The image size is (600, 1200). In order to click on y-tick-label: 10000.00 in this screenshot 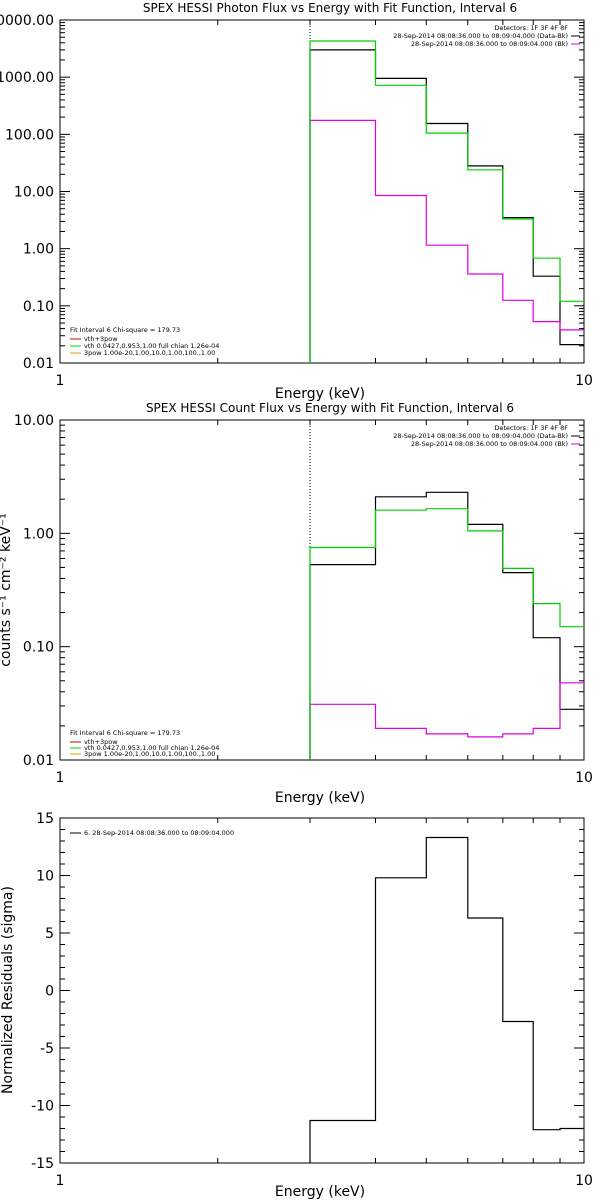, I will do `click(27, 21)`.